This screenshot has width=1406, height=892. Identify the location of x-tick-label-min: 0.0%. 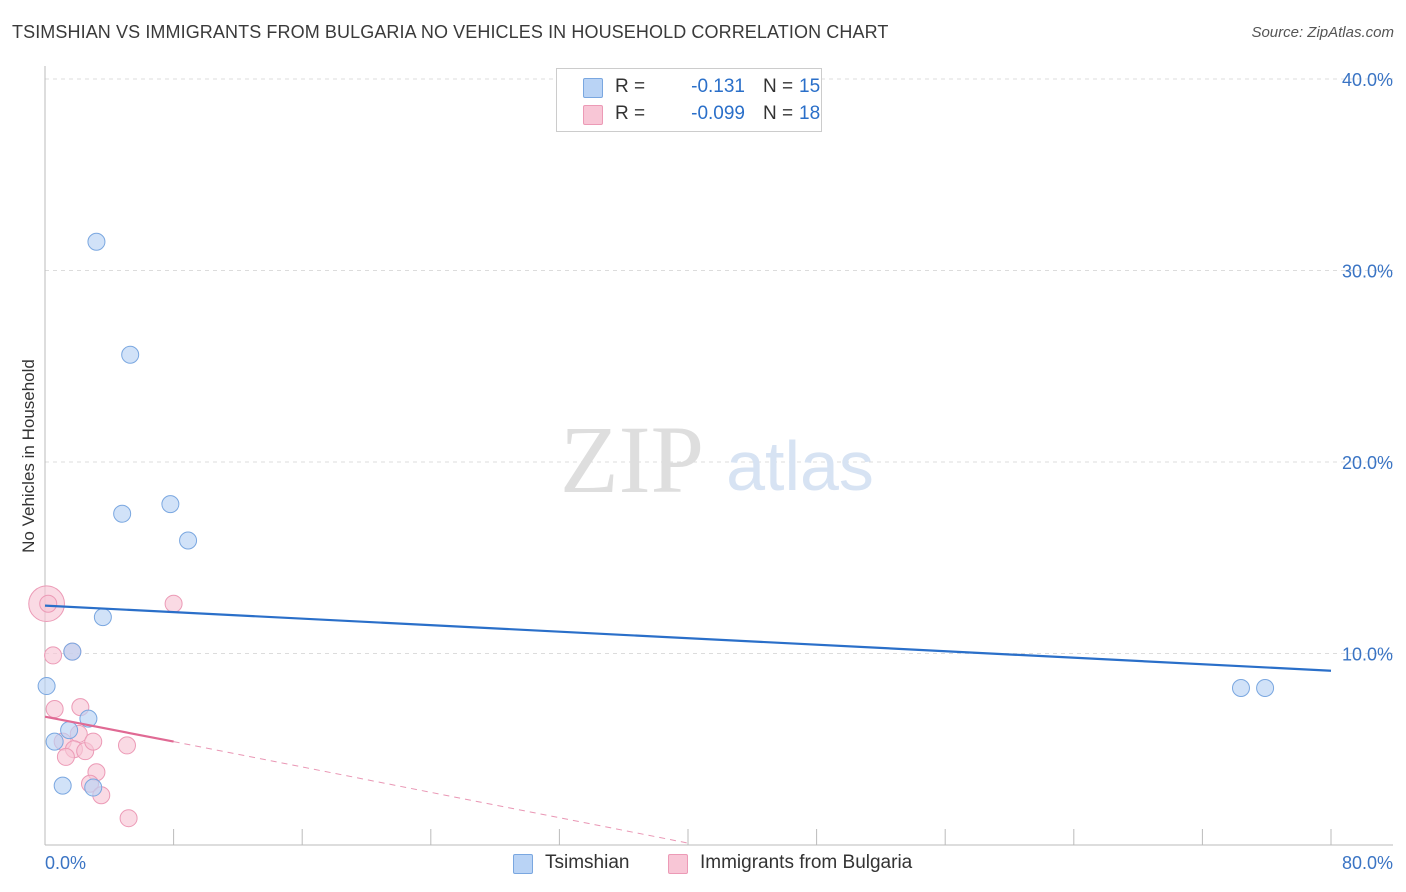
(65, 863).